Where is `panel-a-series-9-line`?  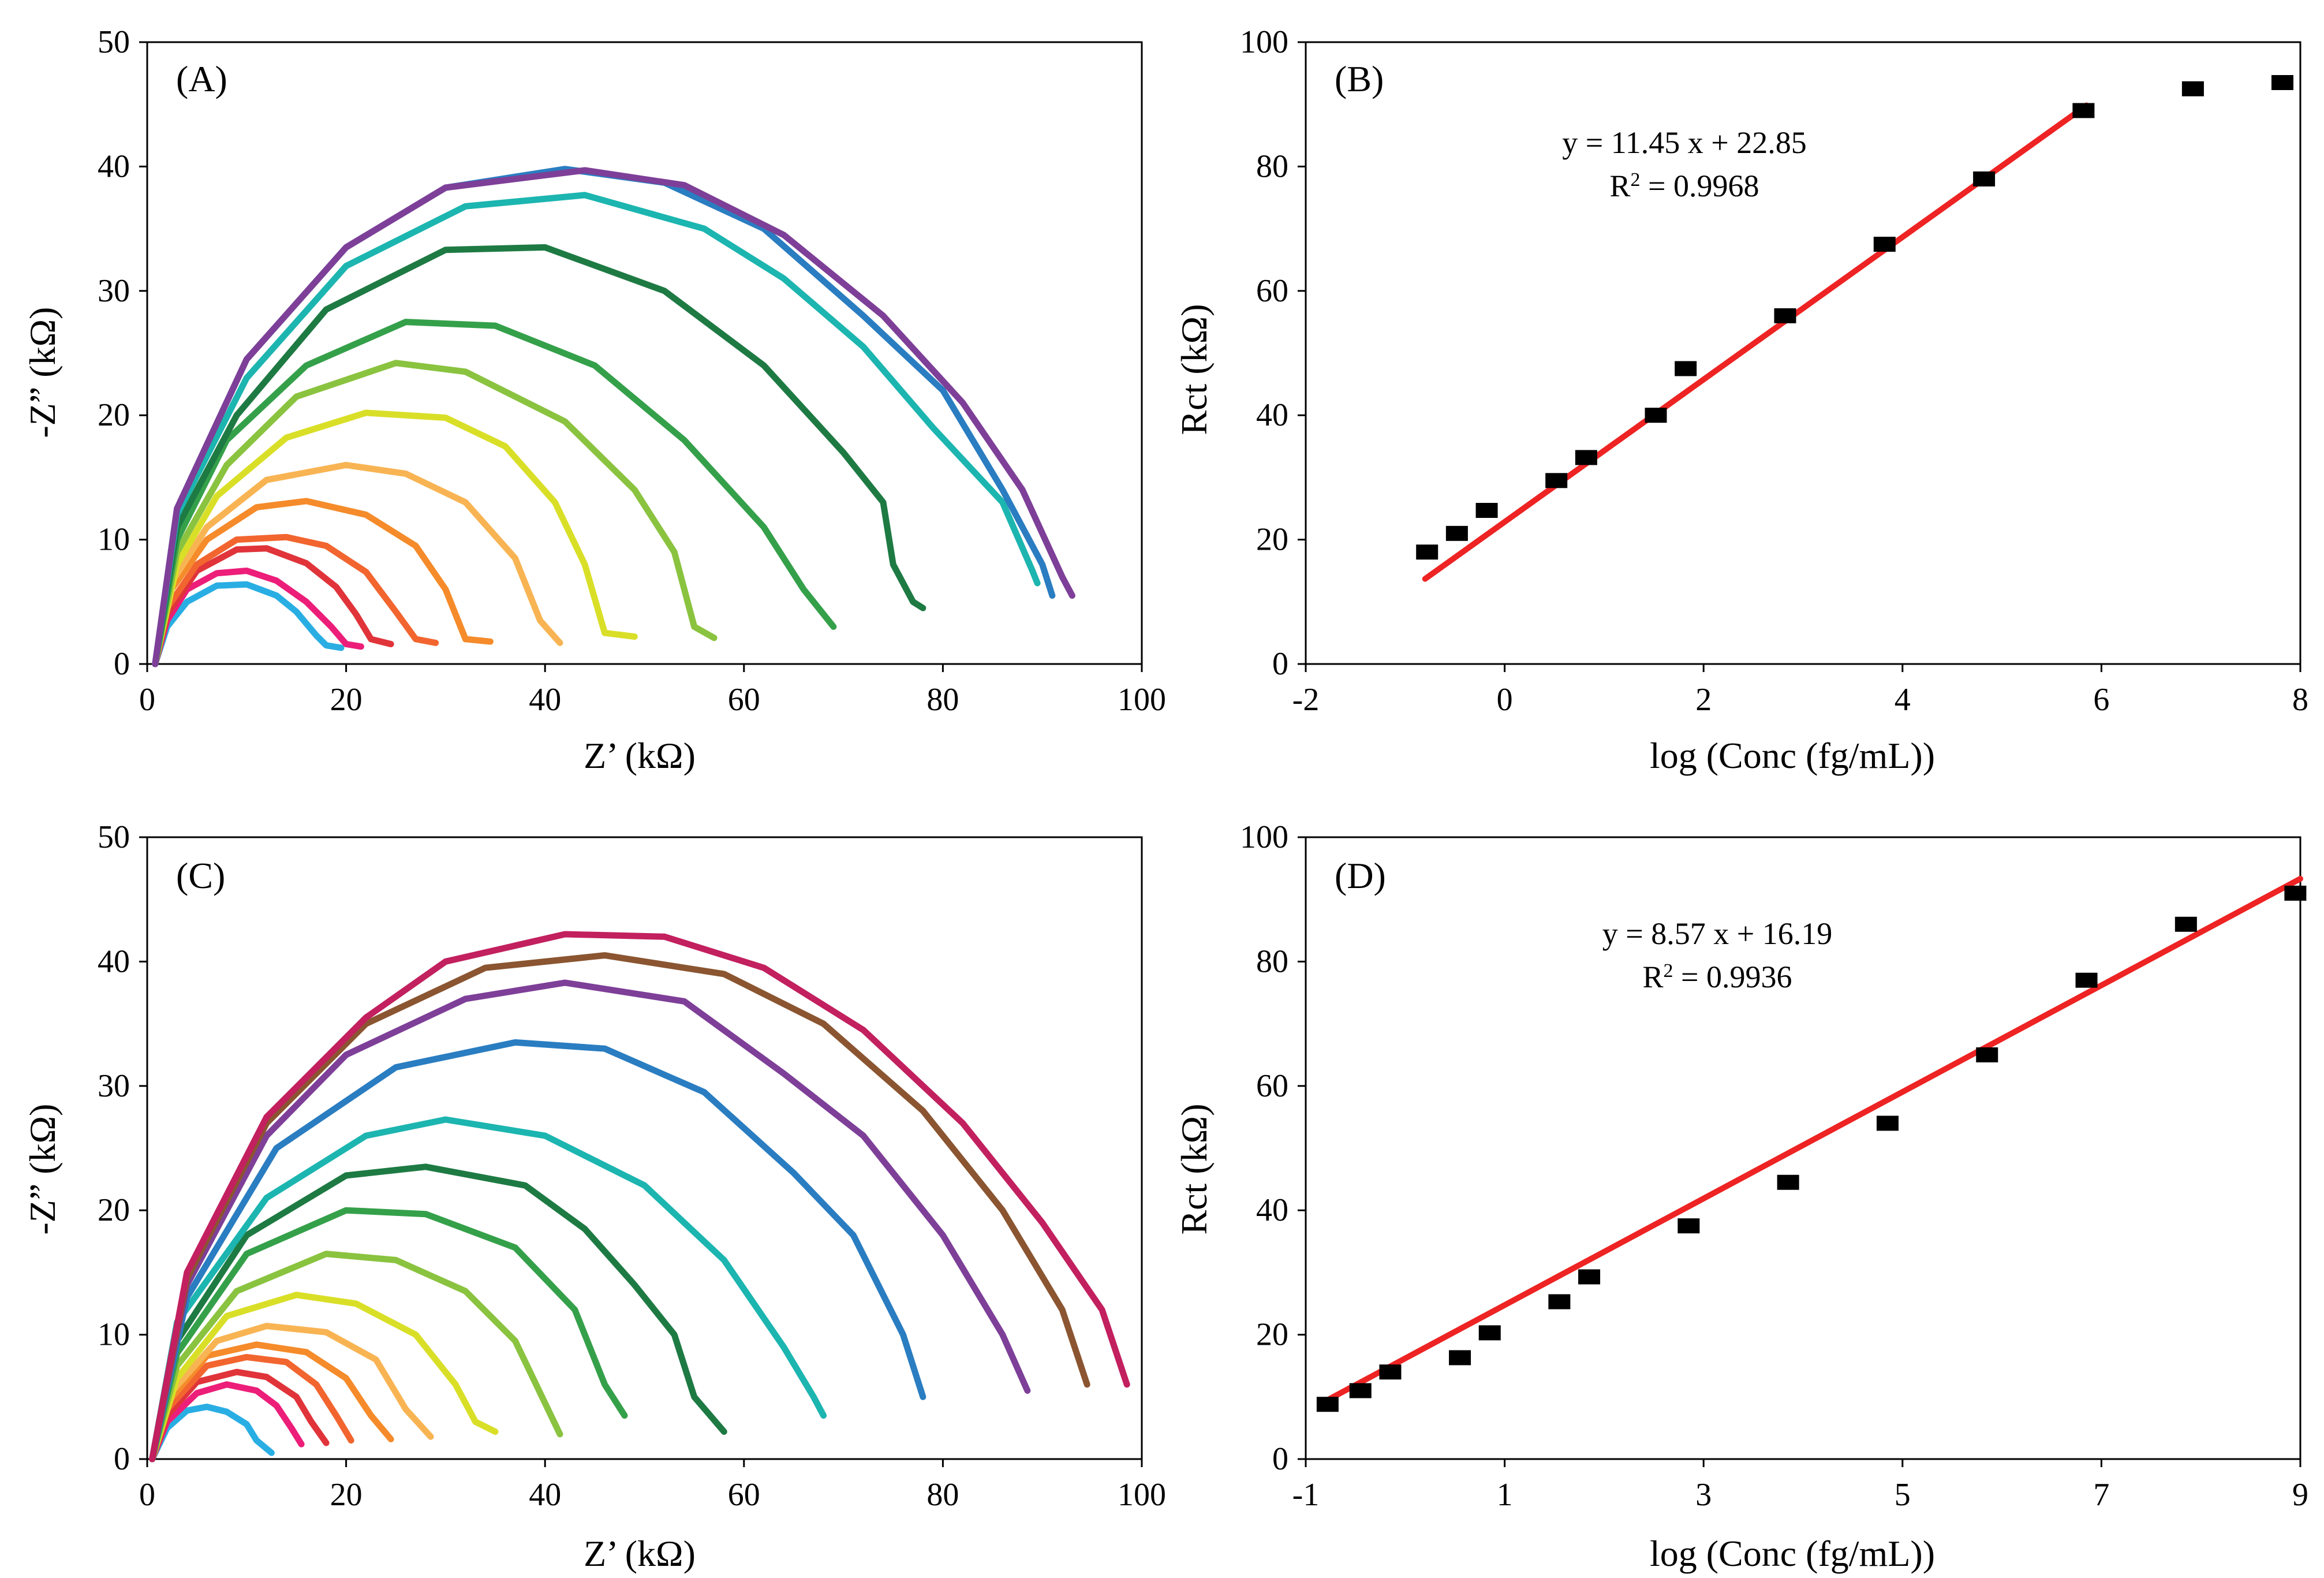 panel-a-series-9-line is located at coordinates (494, 493).